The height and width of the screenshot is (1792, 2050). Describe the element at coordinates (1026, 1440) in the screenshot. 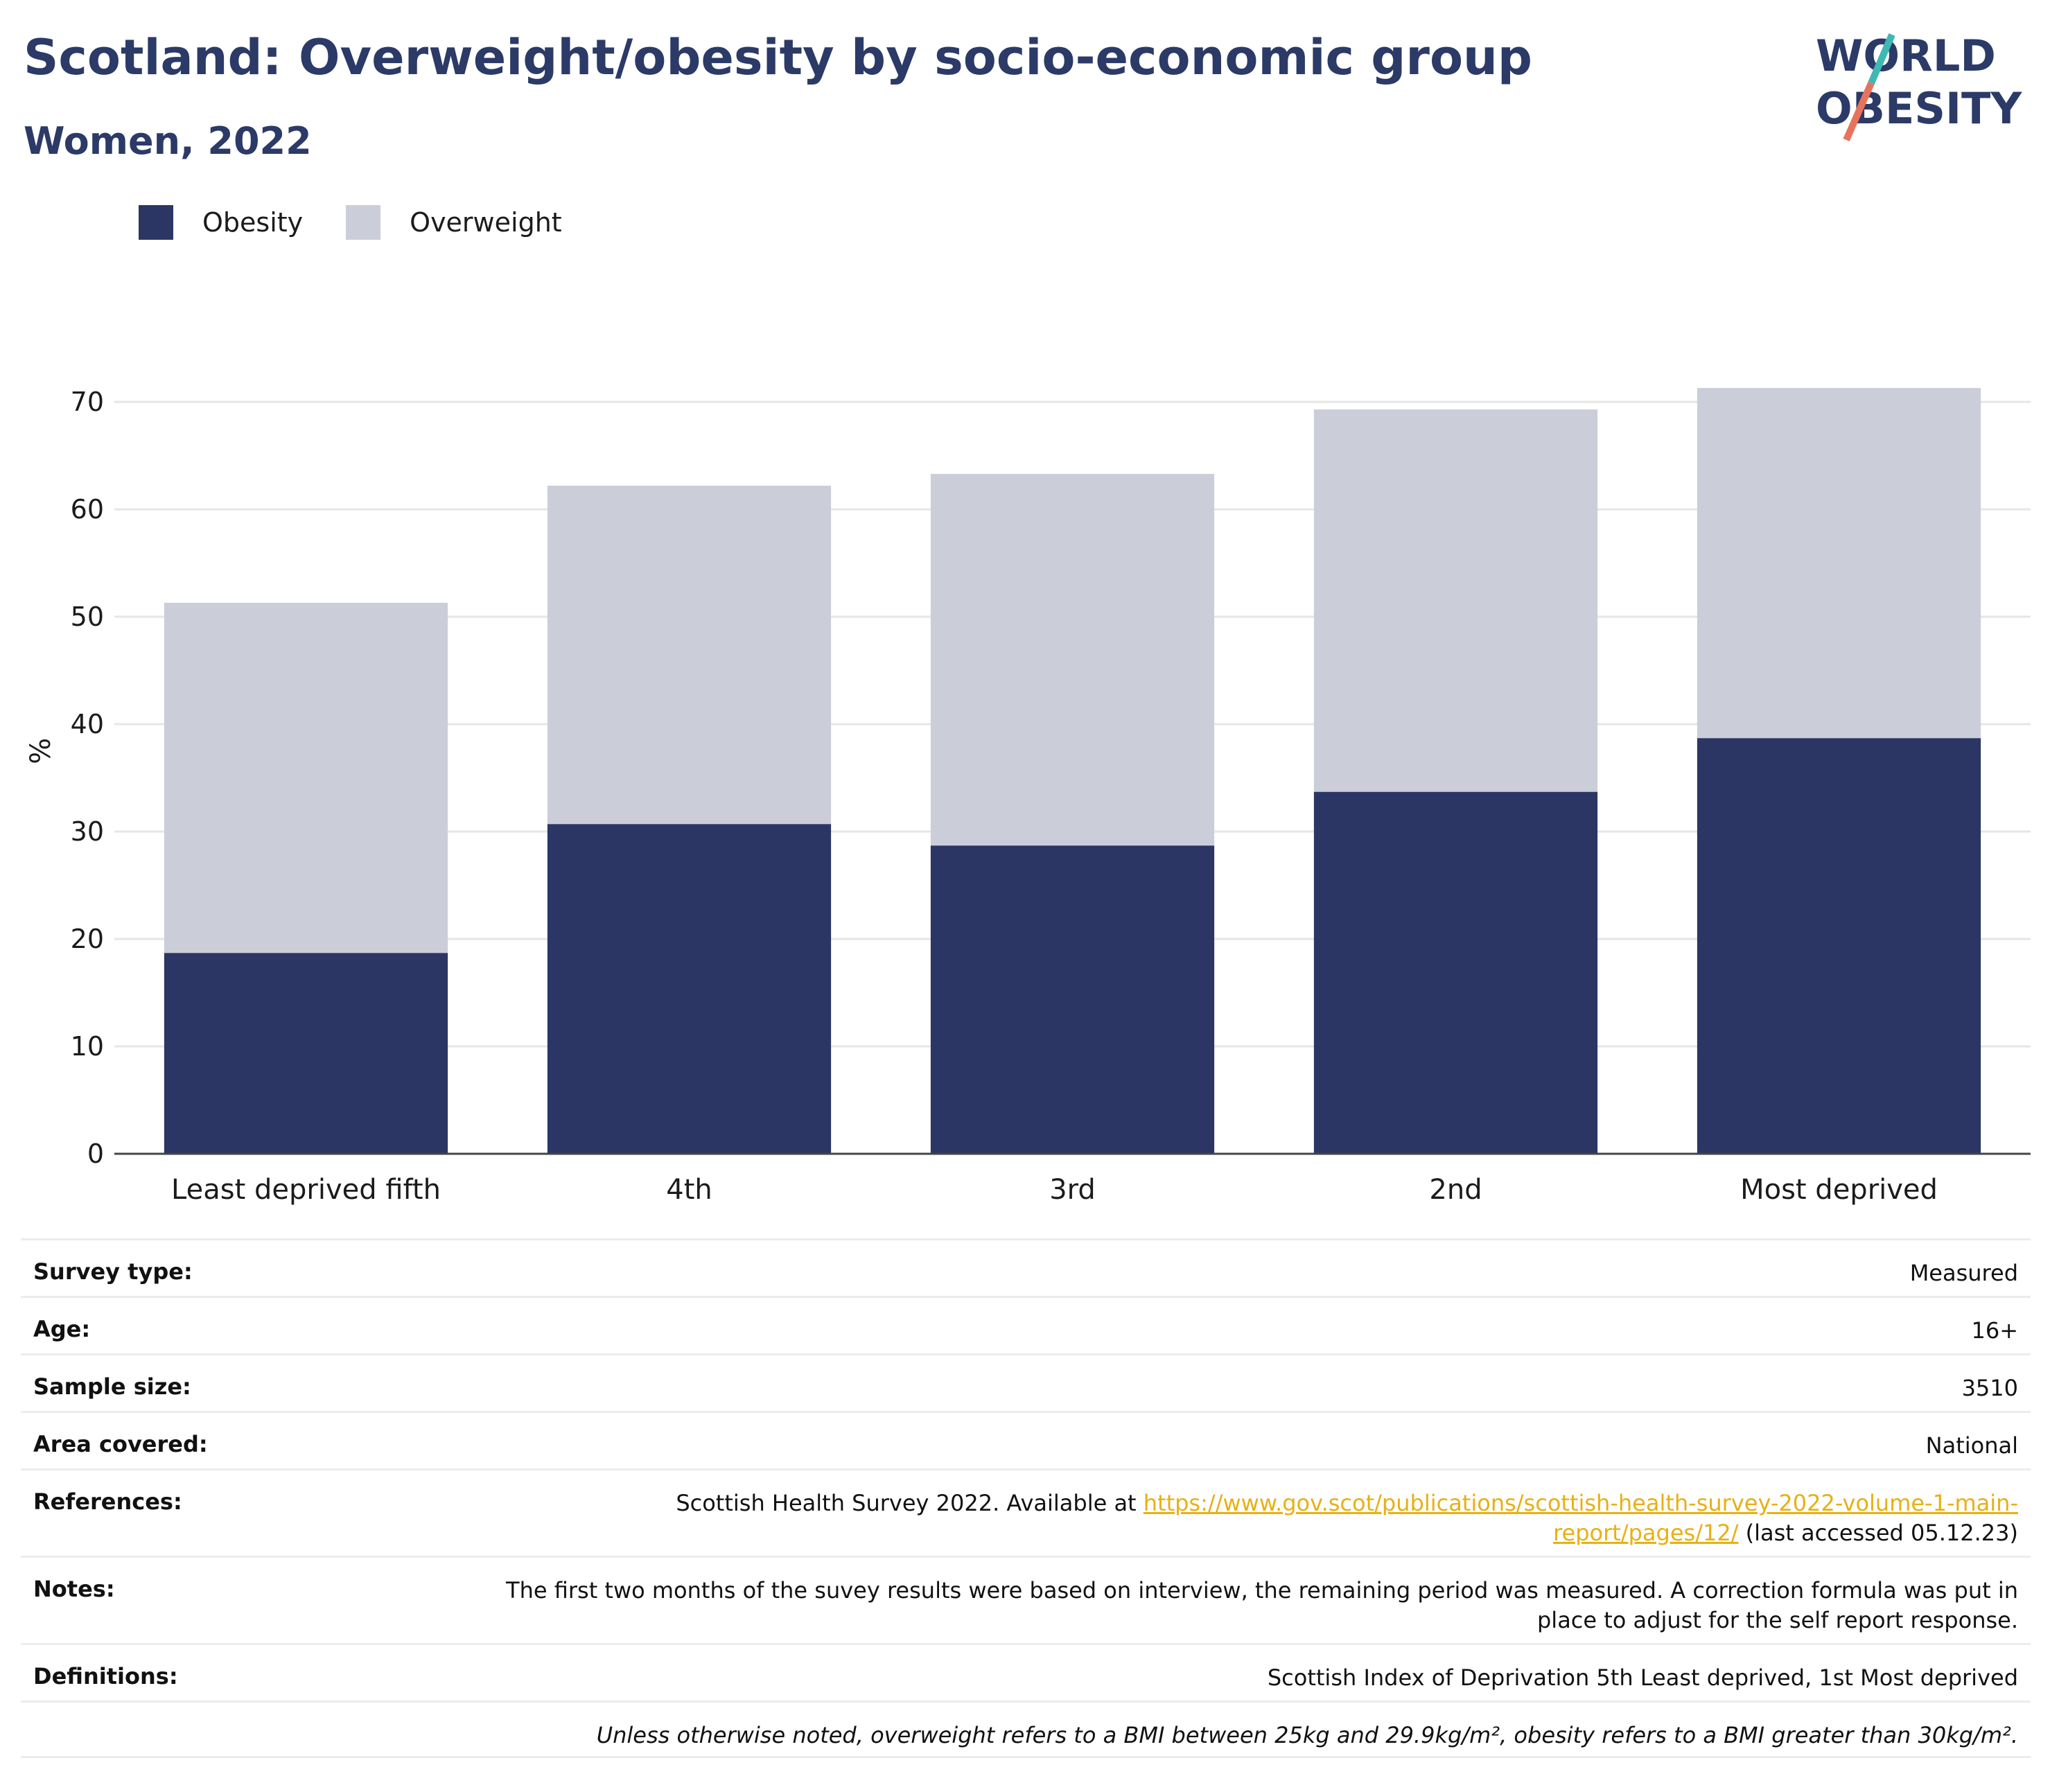

I see `info-row-area: Area covered: National` at that location.